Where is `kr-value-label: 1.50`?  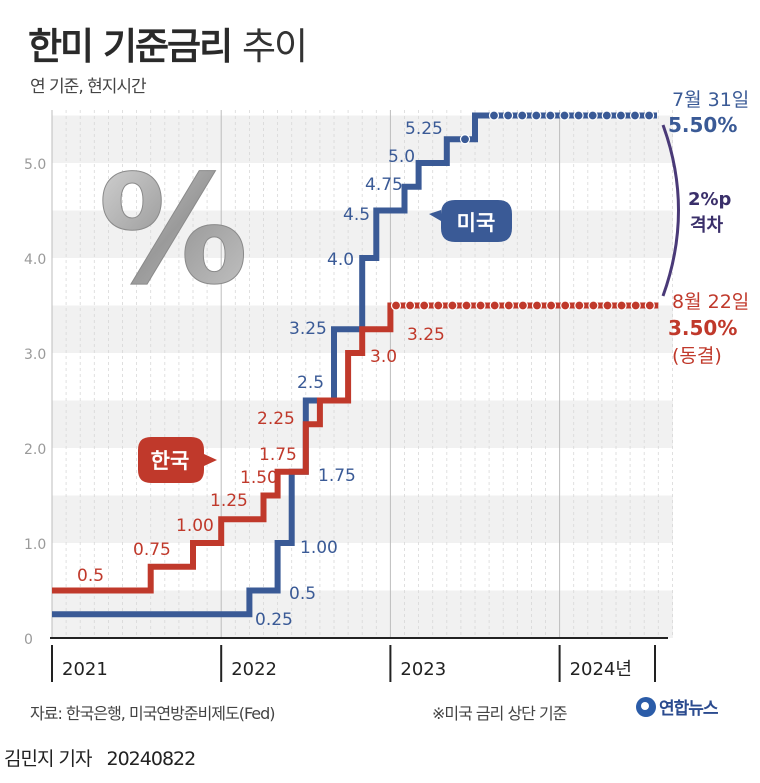 kr-value-label: 1.50 is located at coordinates (259, 478).